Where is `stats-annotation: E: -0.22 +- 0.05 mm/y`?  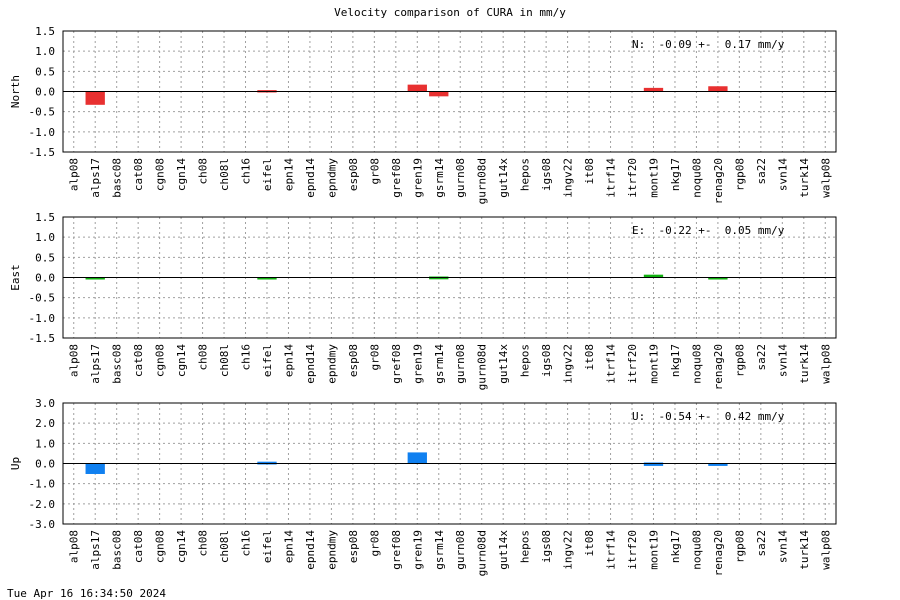
stats-annotation: E: -0.22 +- 0.05 mm/y is located at coordinates (708, 230).